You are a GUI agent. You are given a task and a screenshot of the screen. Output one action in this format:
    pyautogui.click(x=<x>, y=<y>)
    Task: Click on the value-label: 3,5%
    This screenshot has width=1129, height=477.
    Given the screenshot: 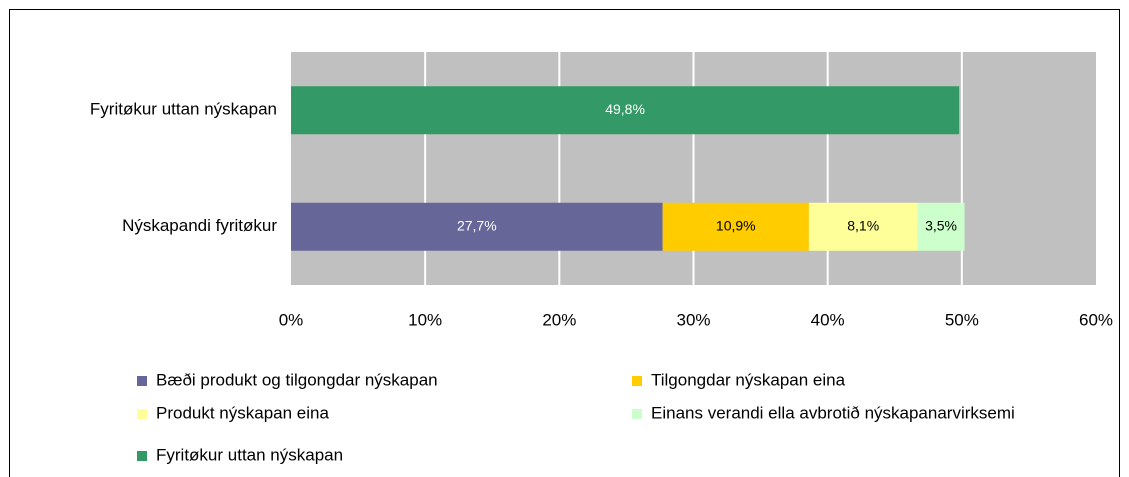 What is the action you would take?
    pyautogui.click(x=941, y=225)
    